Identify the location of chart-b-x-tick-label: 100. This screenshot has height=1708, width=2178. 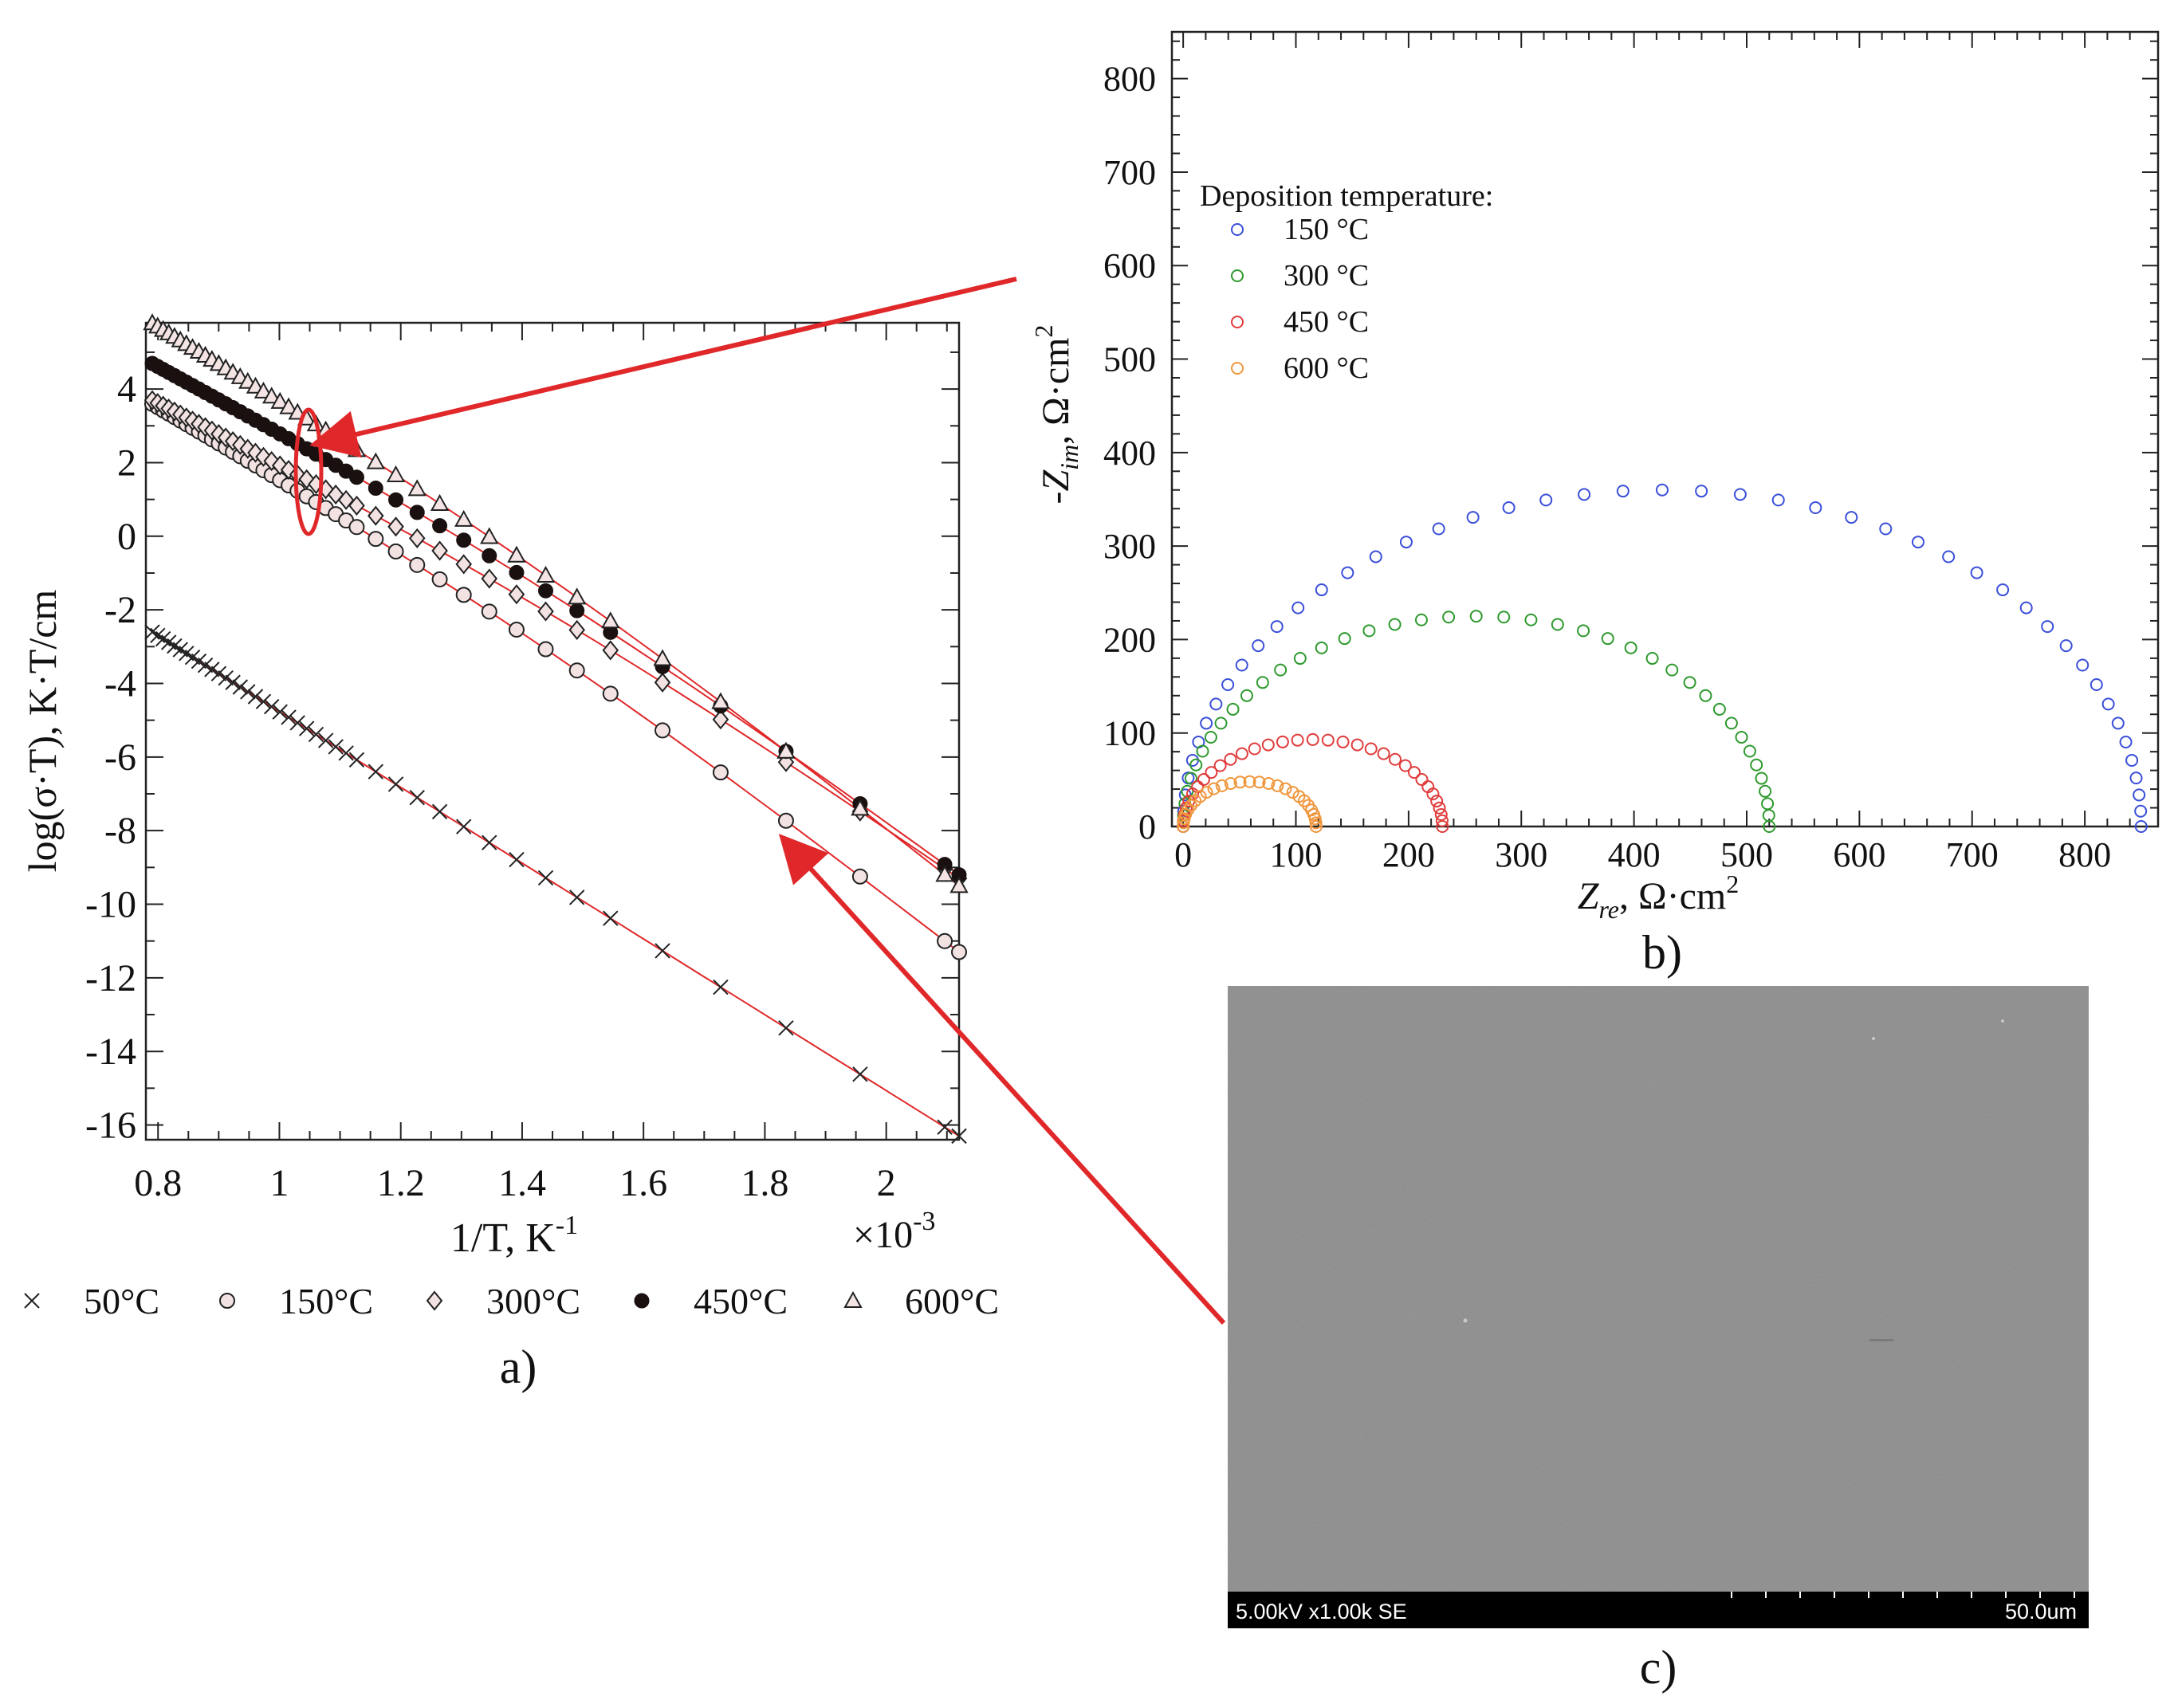
(1296, 854).